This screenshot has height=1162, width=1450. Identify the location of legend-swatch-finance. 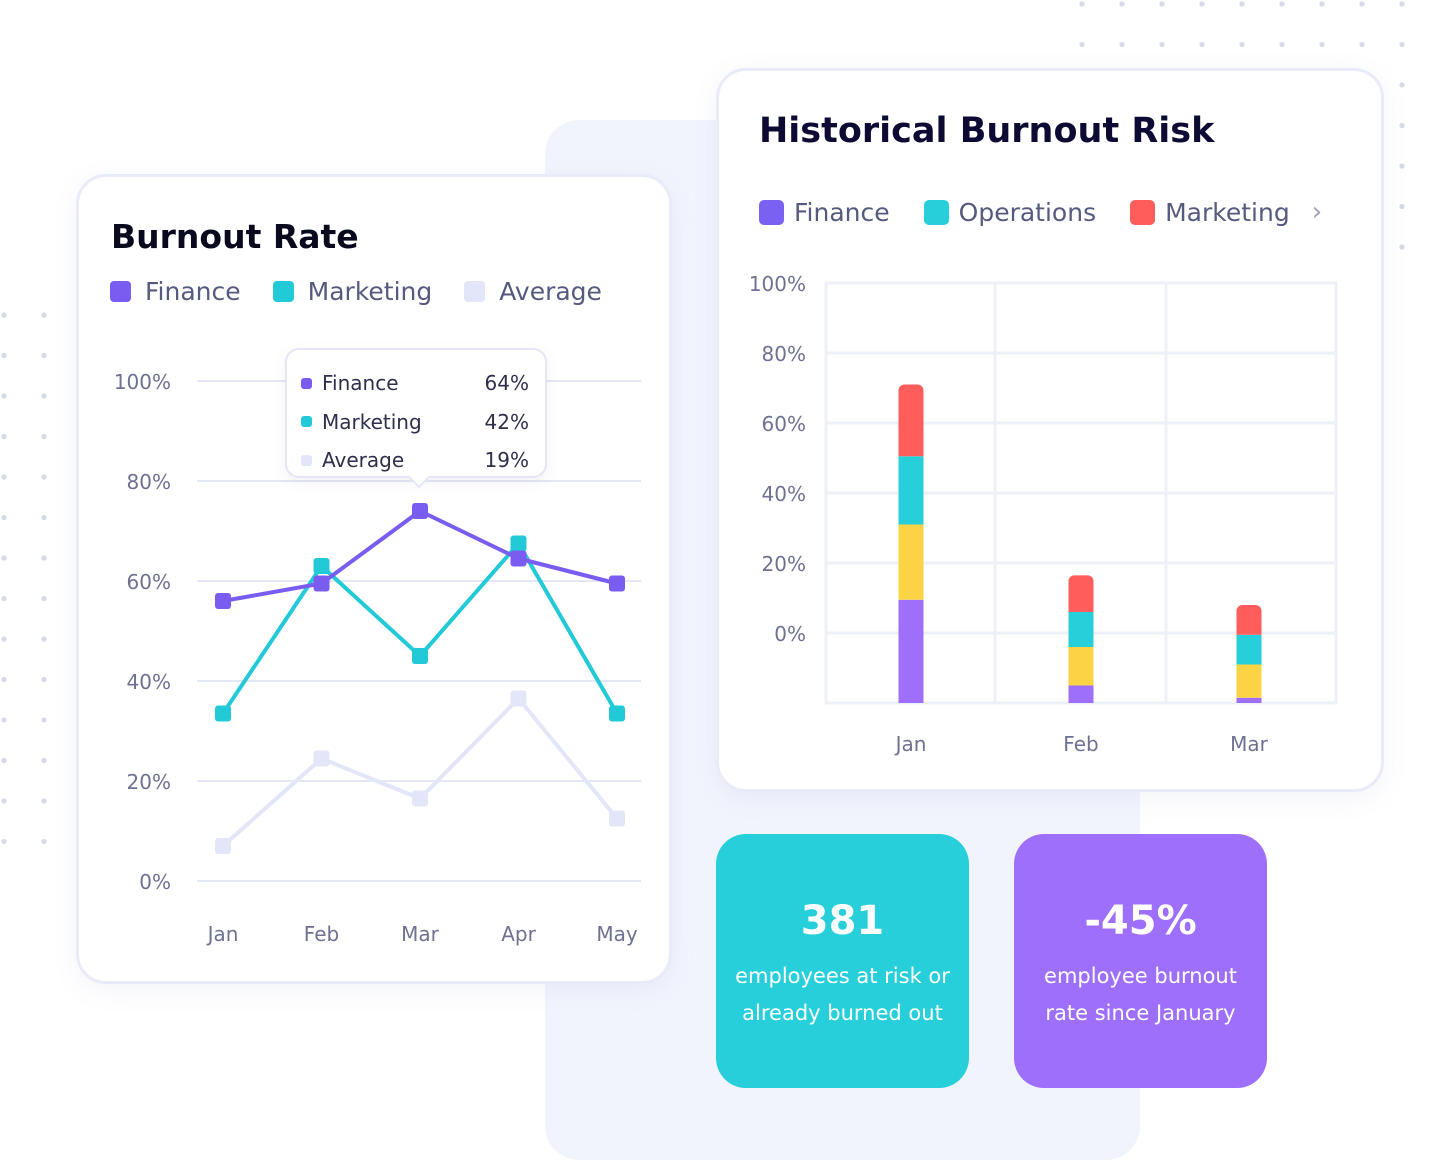
(771, 212).